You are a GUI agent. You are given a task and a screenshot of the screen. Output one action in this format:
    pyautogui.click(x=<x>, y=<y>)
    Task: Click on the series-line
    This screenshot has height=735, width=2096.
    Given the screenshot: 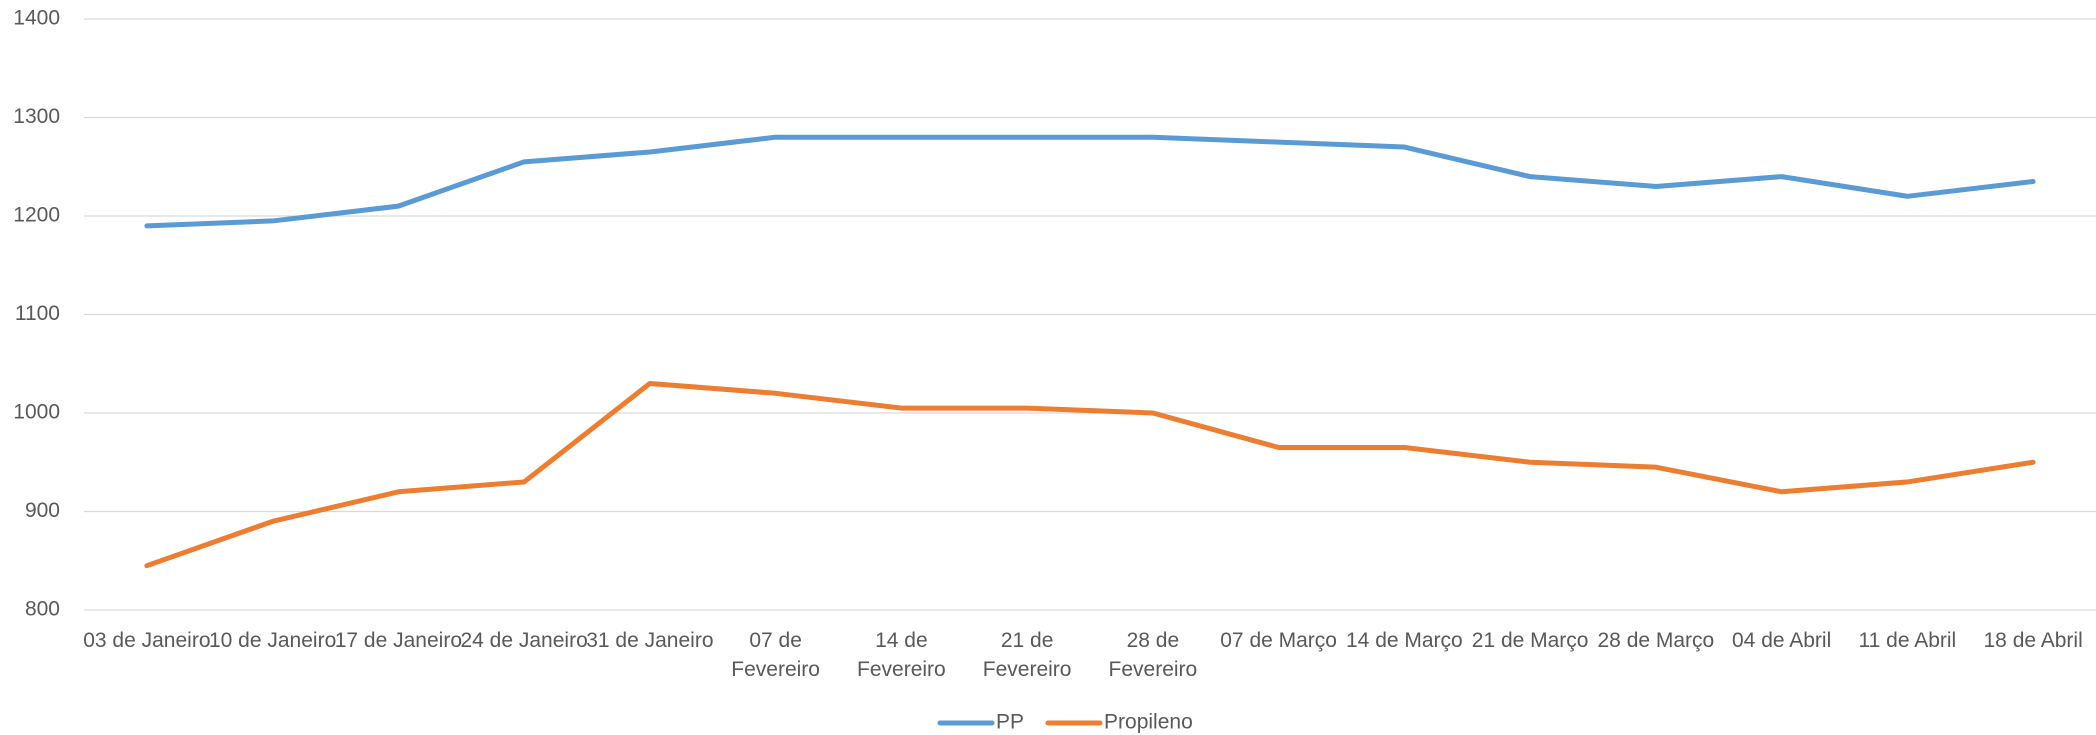 What is the action you would take?
    pyautogui.click(x=1090, y=181)
    